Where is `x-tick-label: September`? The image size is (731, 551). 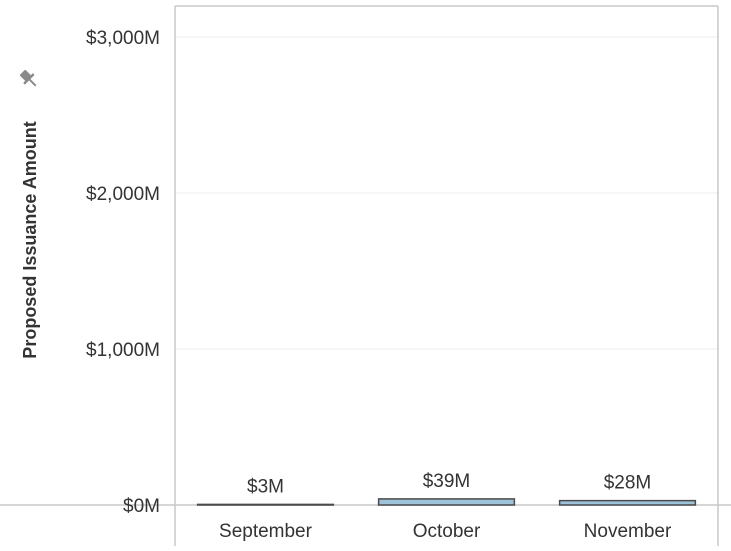 x-tick-label: September is located at coordinates (266, 531).